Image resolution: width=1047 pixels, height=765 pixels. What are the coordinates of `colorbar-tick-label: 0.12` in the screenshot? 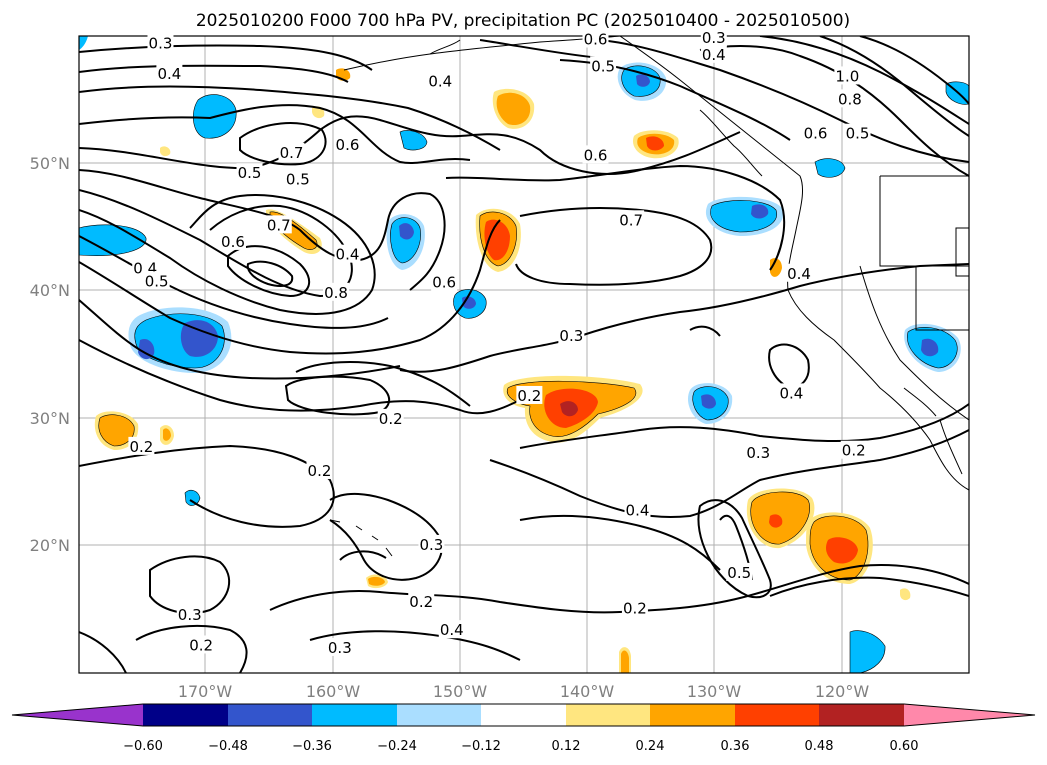 It's located at (566, 746).